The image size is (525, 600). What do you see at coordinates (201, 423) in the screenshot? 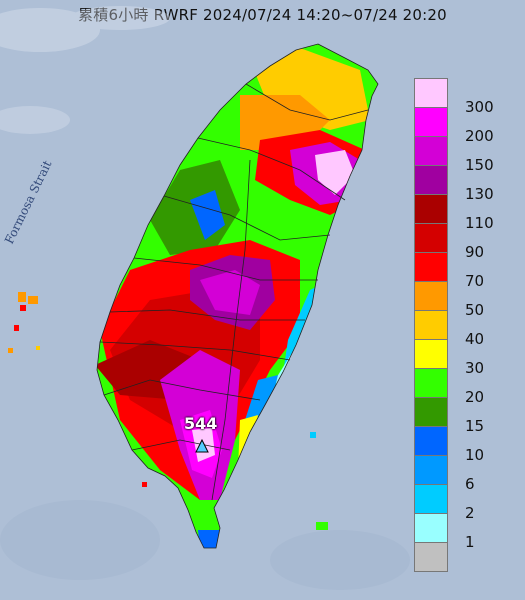
I see `max-rainfall-label: 544` at bounding box center [201, 423].